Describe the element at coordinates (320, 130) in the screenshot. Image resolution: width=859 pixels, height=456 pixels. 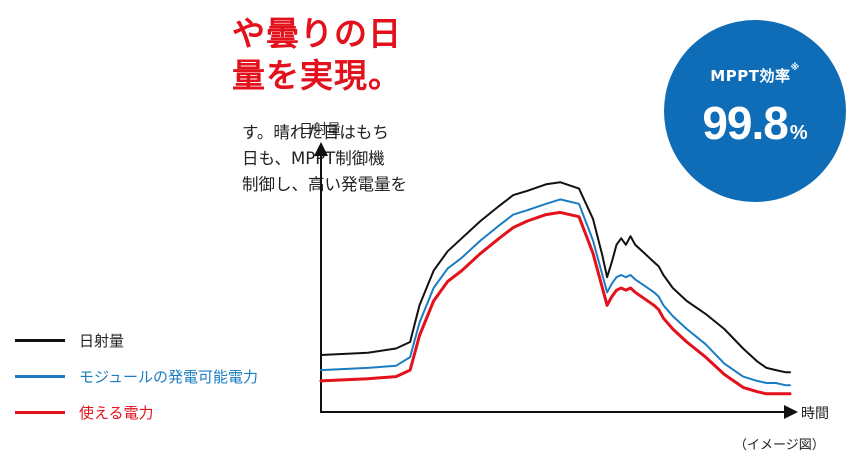
I see `y-axis-label: 日射量` at that location.